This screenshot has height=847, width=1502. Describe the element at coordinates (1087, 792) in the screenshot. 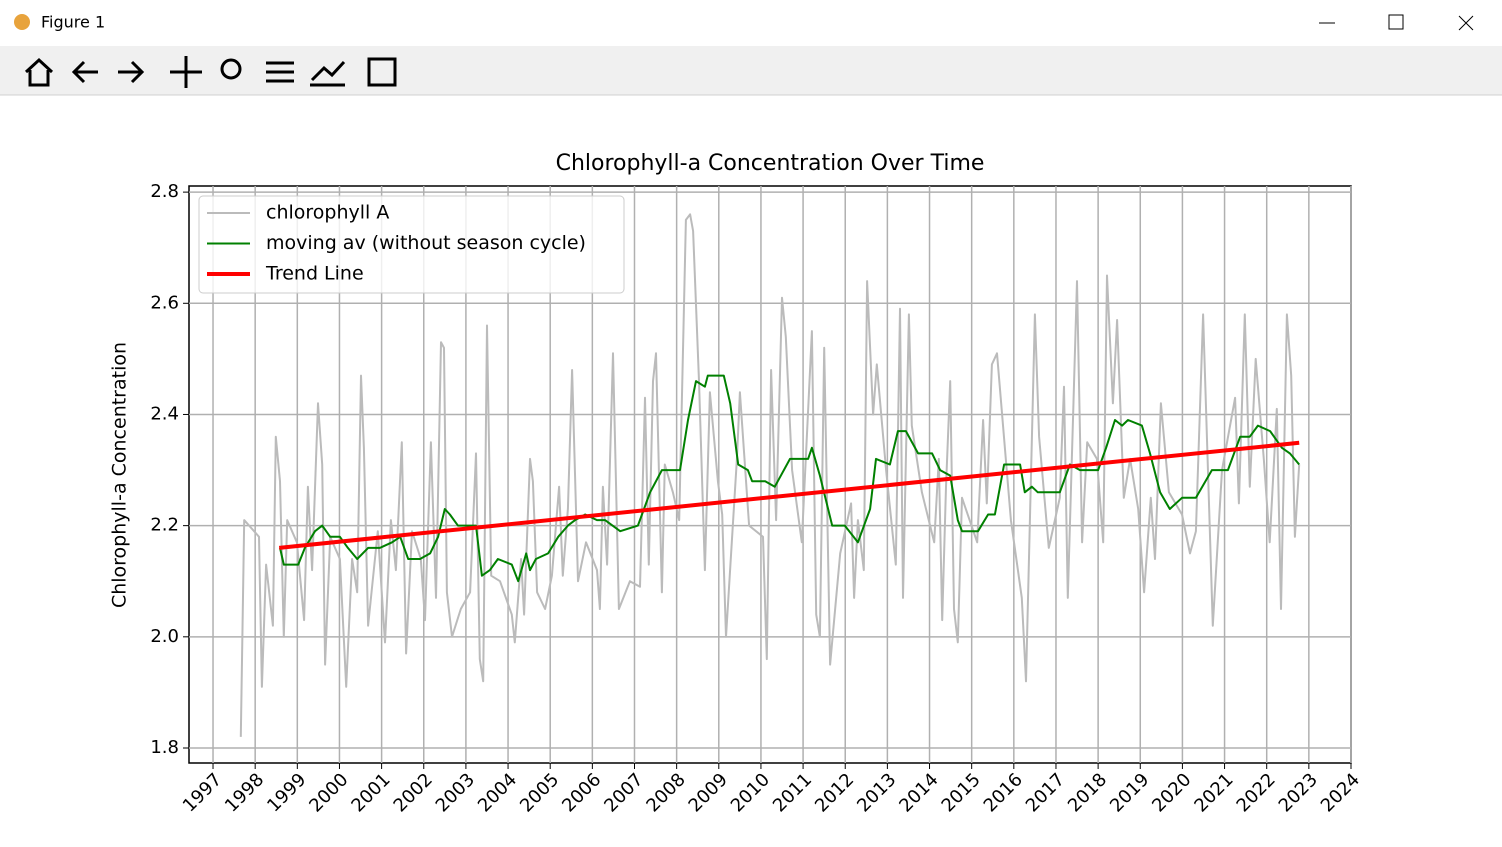

I see `x-tick-label: 2018` at that location.